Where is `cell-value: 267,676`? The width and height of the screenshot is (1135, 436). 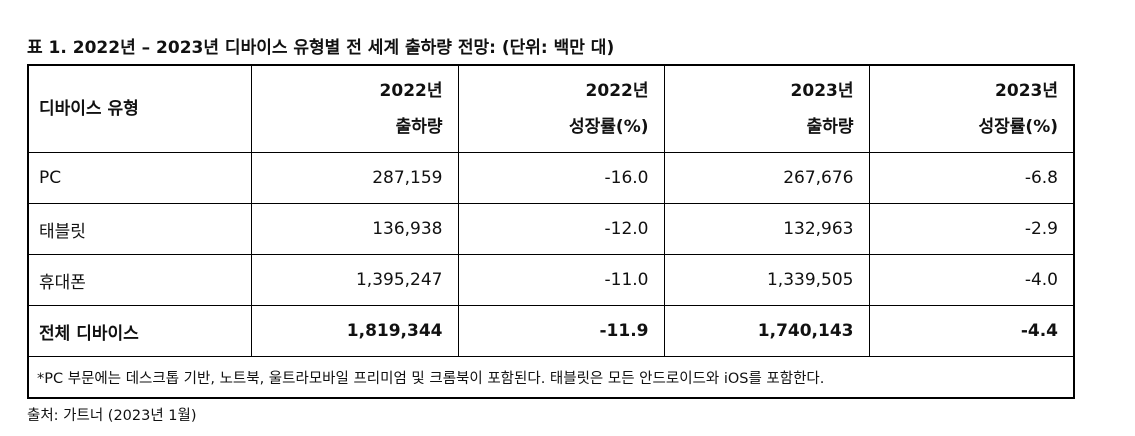
cell-value: 267,676 is located at coordinates (766, 178).